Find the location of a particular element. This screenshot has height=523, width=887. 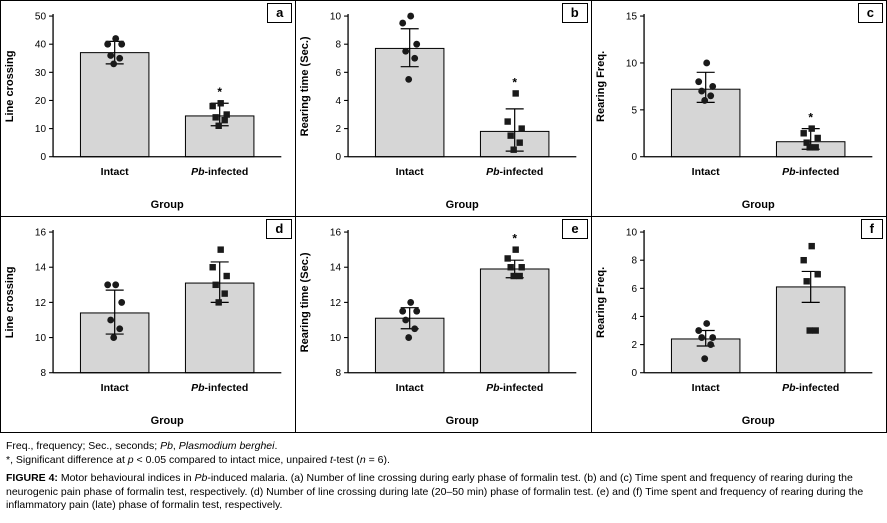

y-tick-label: 30 is located at coordinates (41, 73).